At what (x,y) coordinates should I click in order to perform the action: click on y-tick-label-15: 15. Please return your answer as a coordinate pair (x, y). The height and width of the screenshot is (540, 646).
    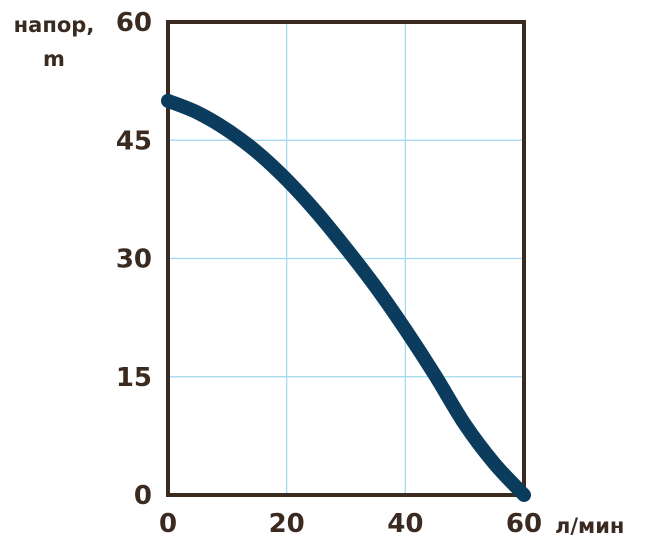
    Looking at the image, I should click on (134, 378).